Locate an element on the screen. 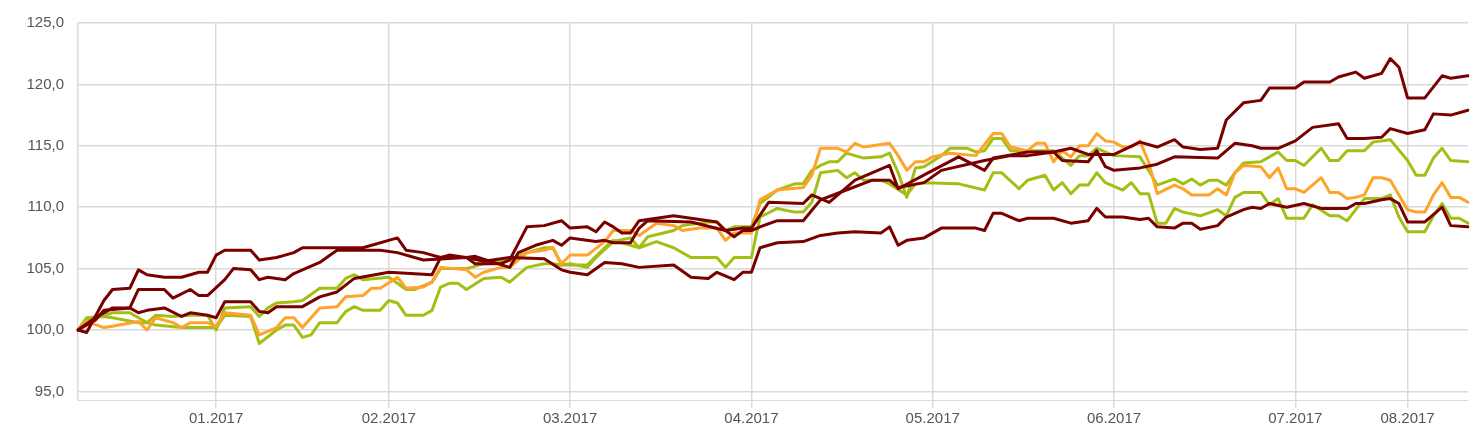  y-tick-label: 95,0 is located at coordinates (49, 390).